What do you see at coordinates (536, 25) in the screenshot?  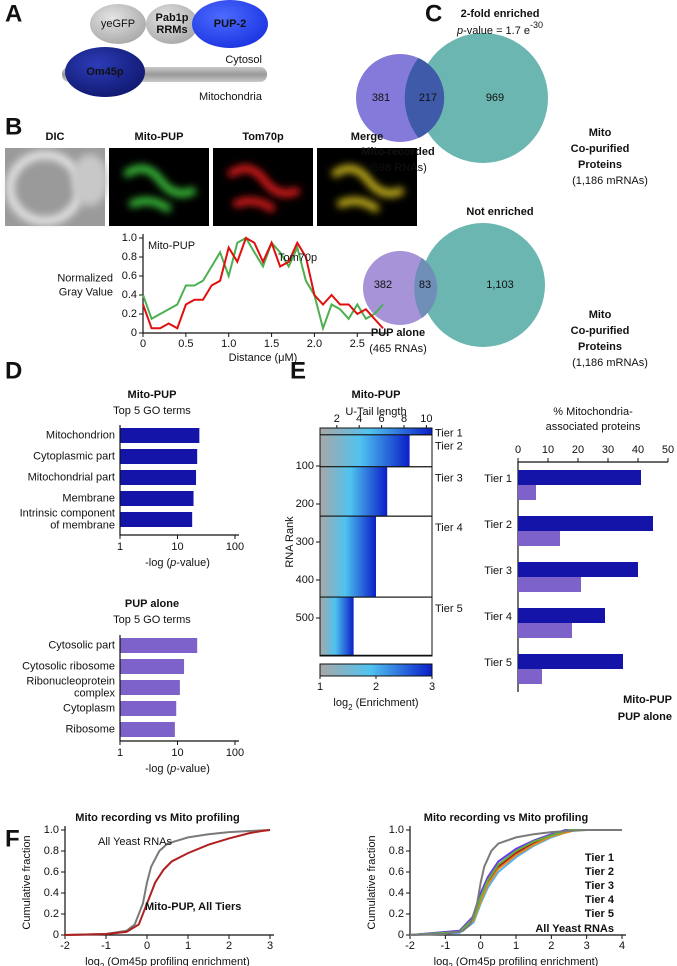 I see `venn-pvalue-part: -30` at bounding box center [536, 25].